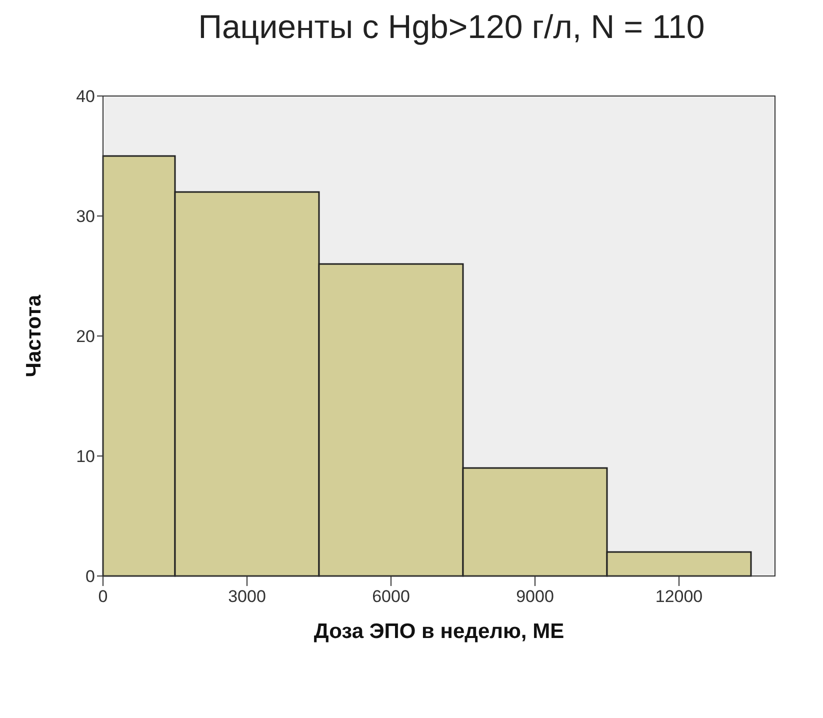  What do you see at coordinates (85, 336) in the screenshot?
I see `y-tick-label: 20` at bounding box center [85, 336].